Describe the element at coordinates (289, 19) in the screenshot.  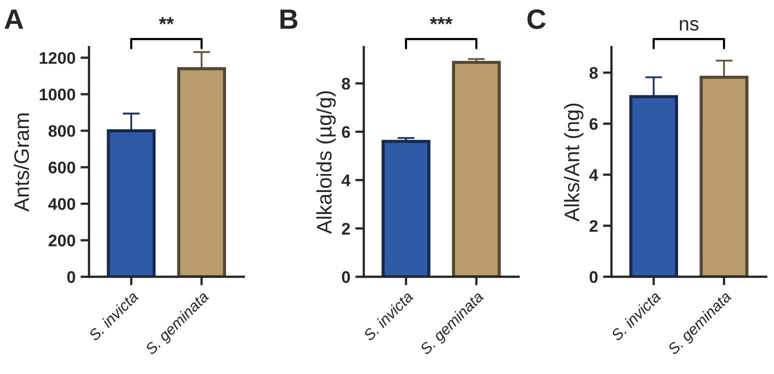
I see `chart-title: B` at that location.